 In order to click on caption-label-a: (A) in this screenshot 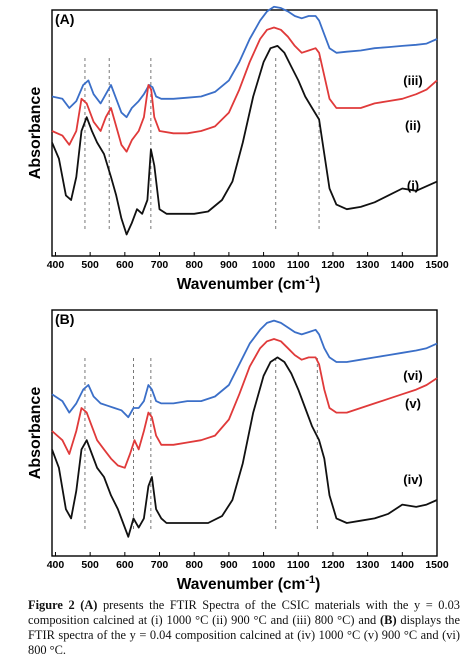, I will do `click(89, 605)`.